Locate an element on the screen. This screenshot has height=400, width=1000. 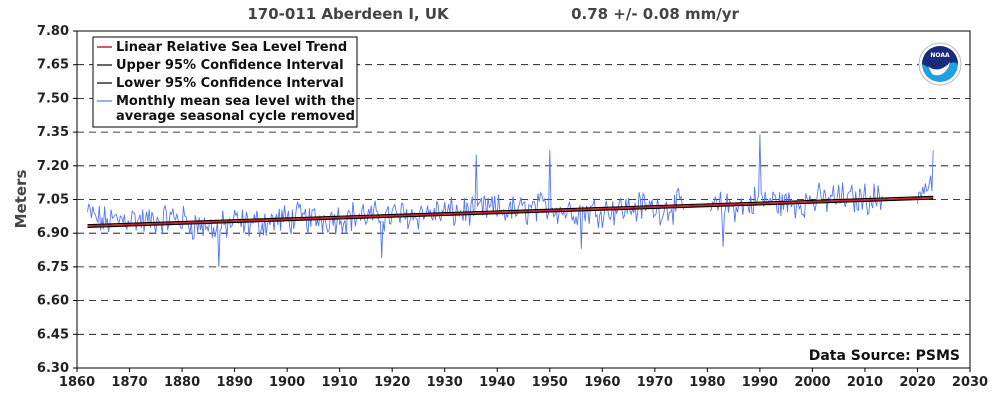
x-tick-label: 1880 is located at coordinates (182, 382).